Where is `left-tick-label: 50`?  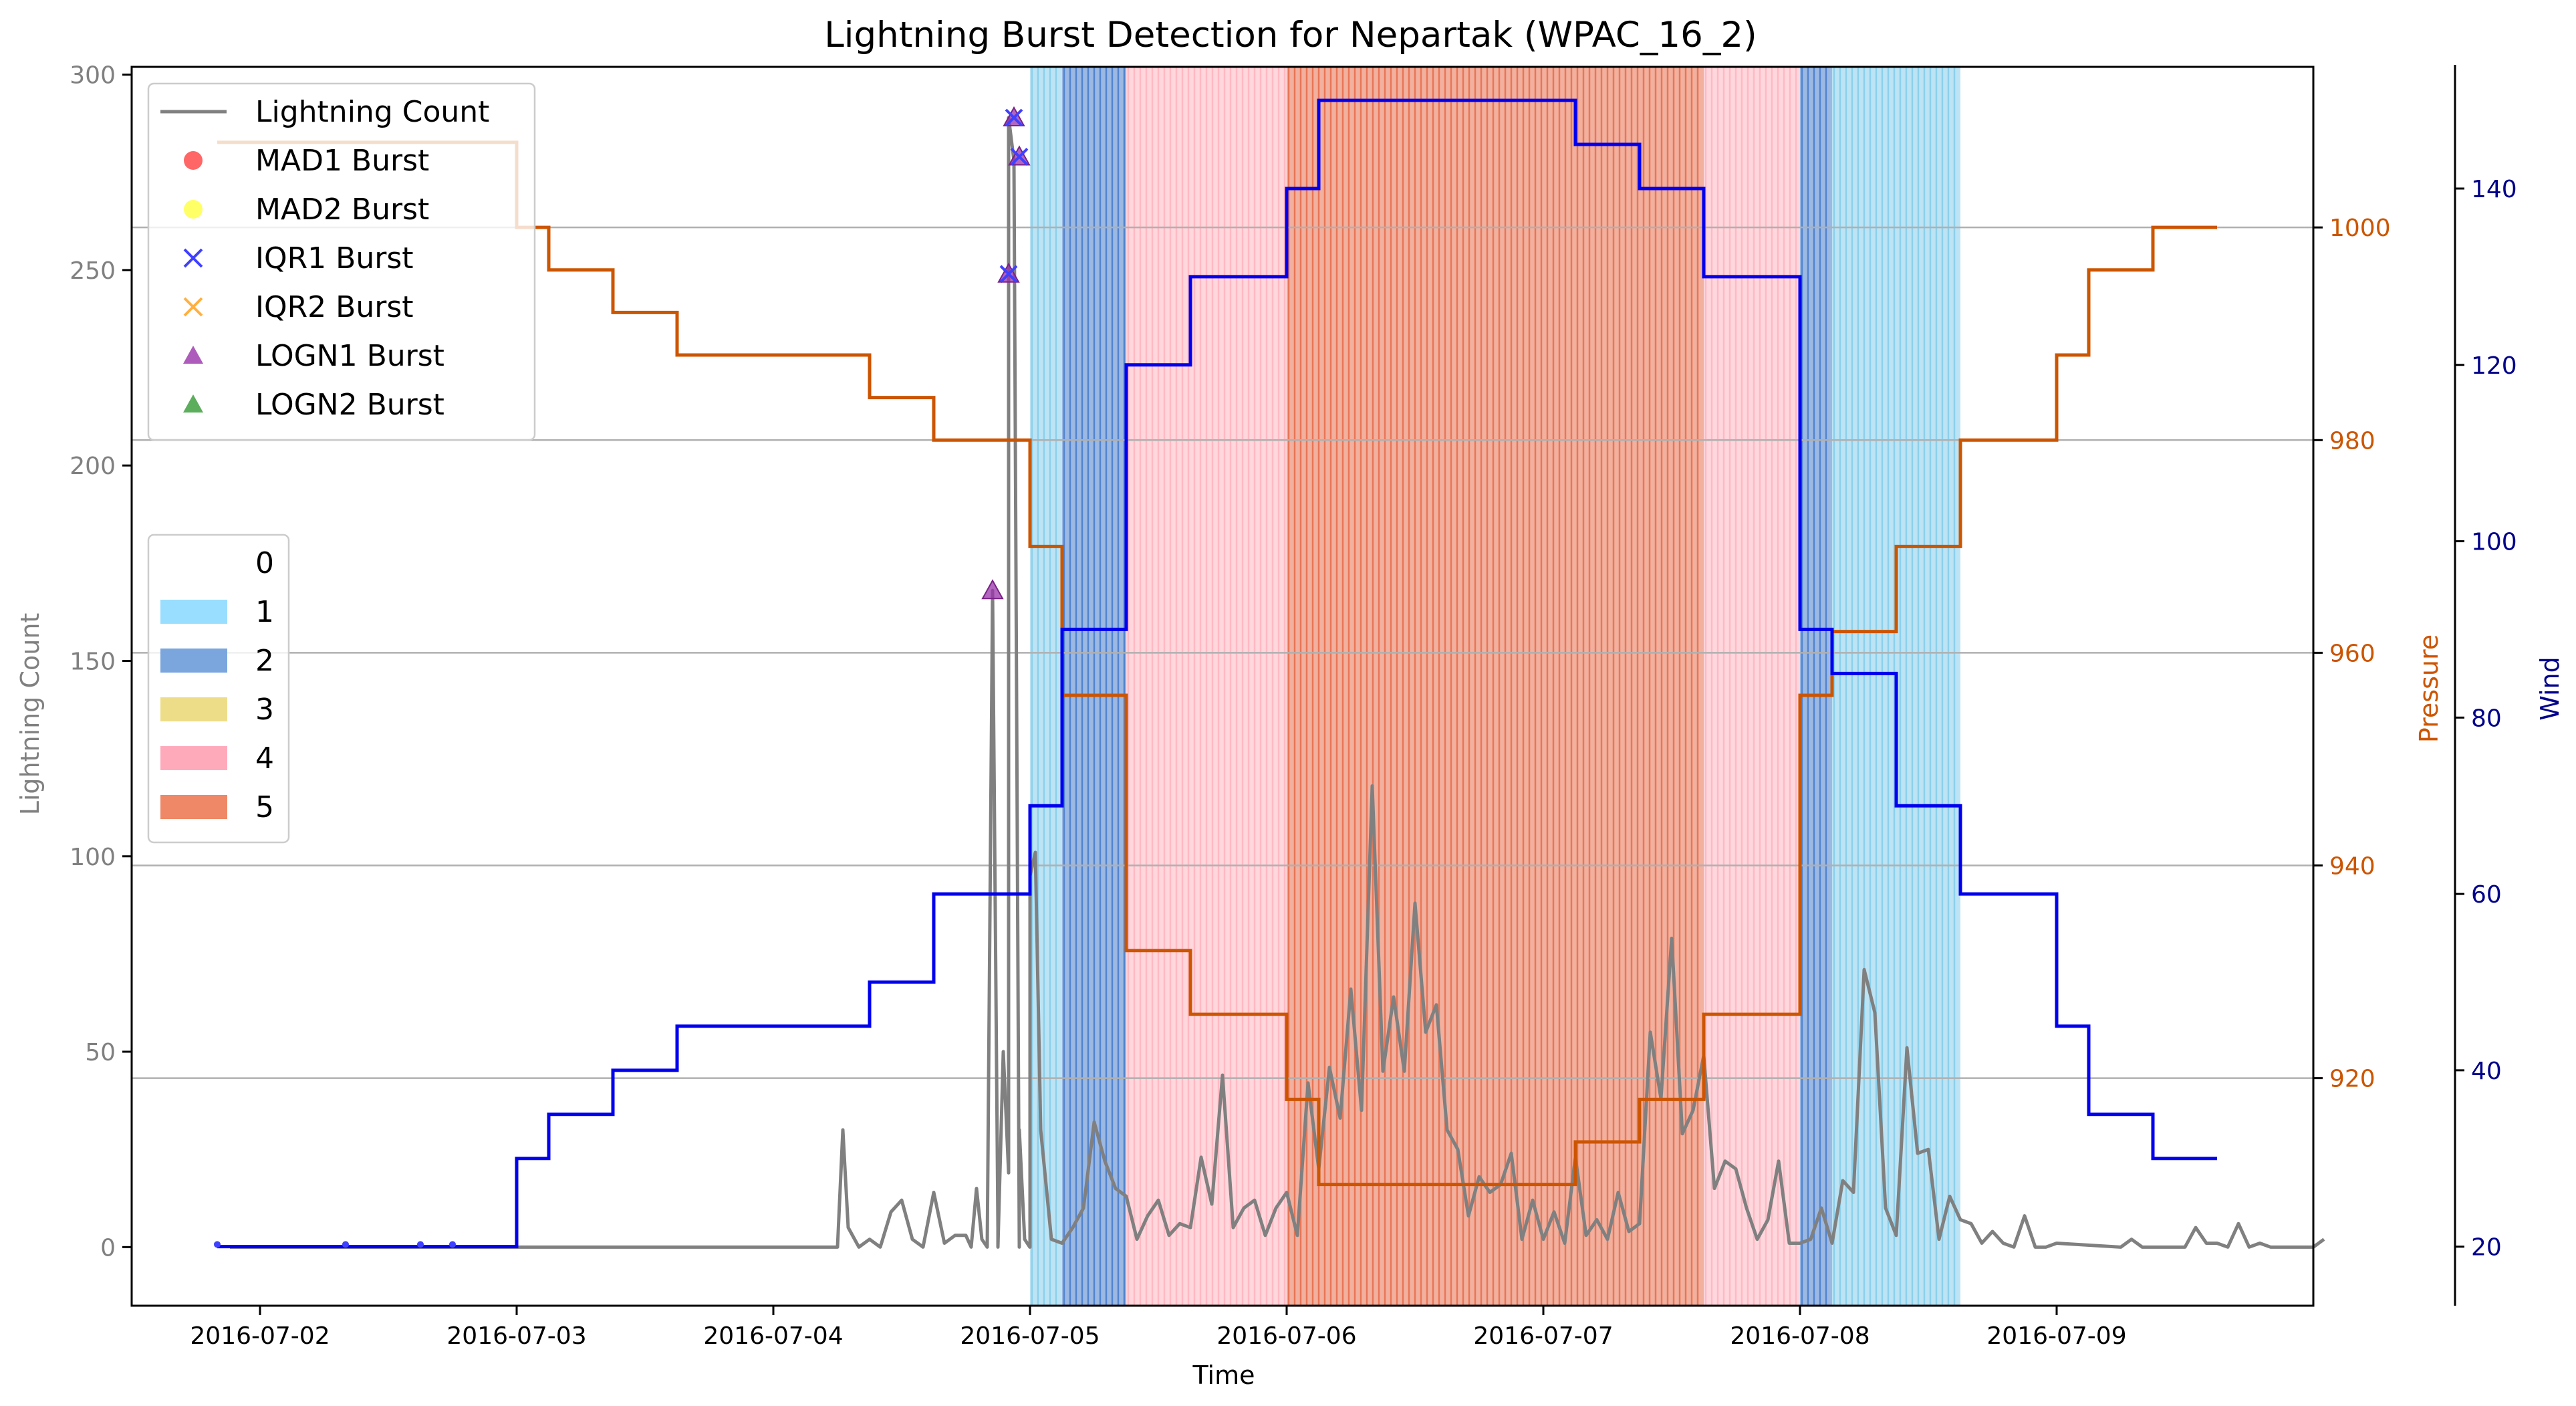
left-tick-label: 50 is located at coordinates (100, 1052).